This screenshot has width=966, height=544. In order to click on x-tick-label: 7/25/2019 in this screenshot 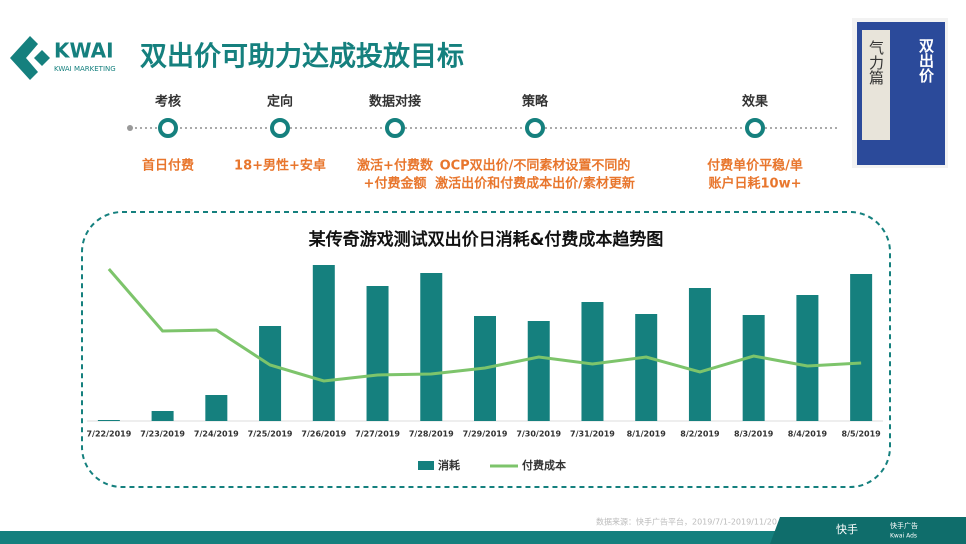, I will do `click(270, 434)`.